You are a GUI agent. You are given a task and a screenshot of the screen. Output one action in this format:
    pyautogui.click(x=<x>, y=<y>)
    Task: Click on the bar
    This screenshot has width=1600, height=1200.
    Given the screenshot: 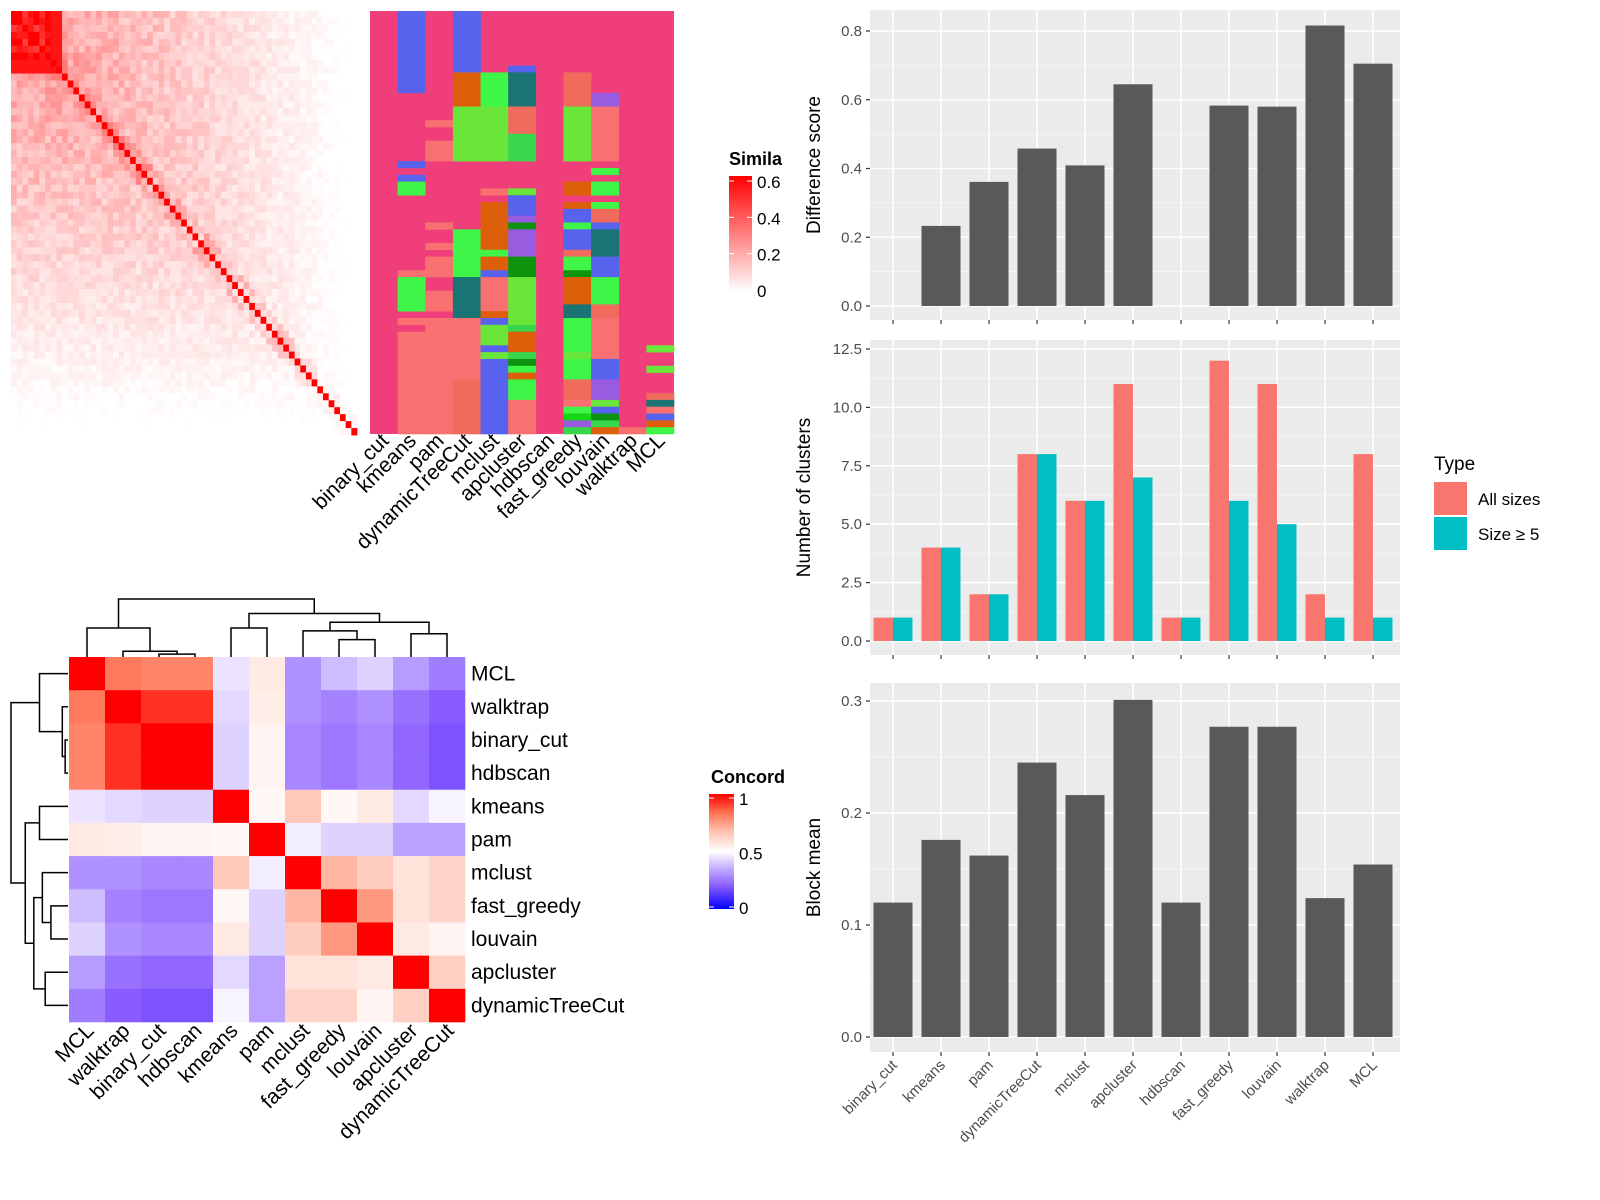 What is the action you would take?
    pyautogui.click(x=1229, y=881)
    